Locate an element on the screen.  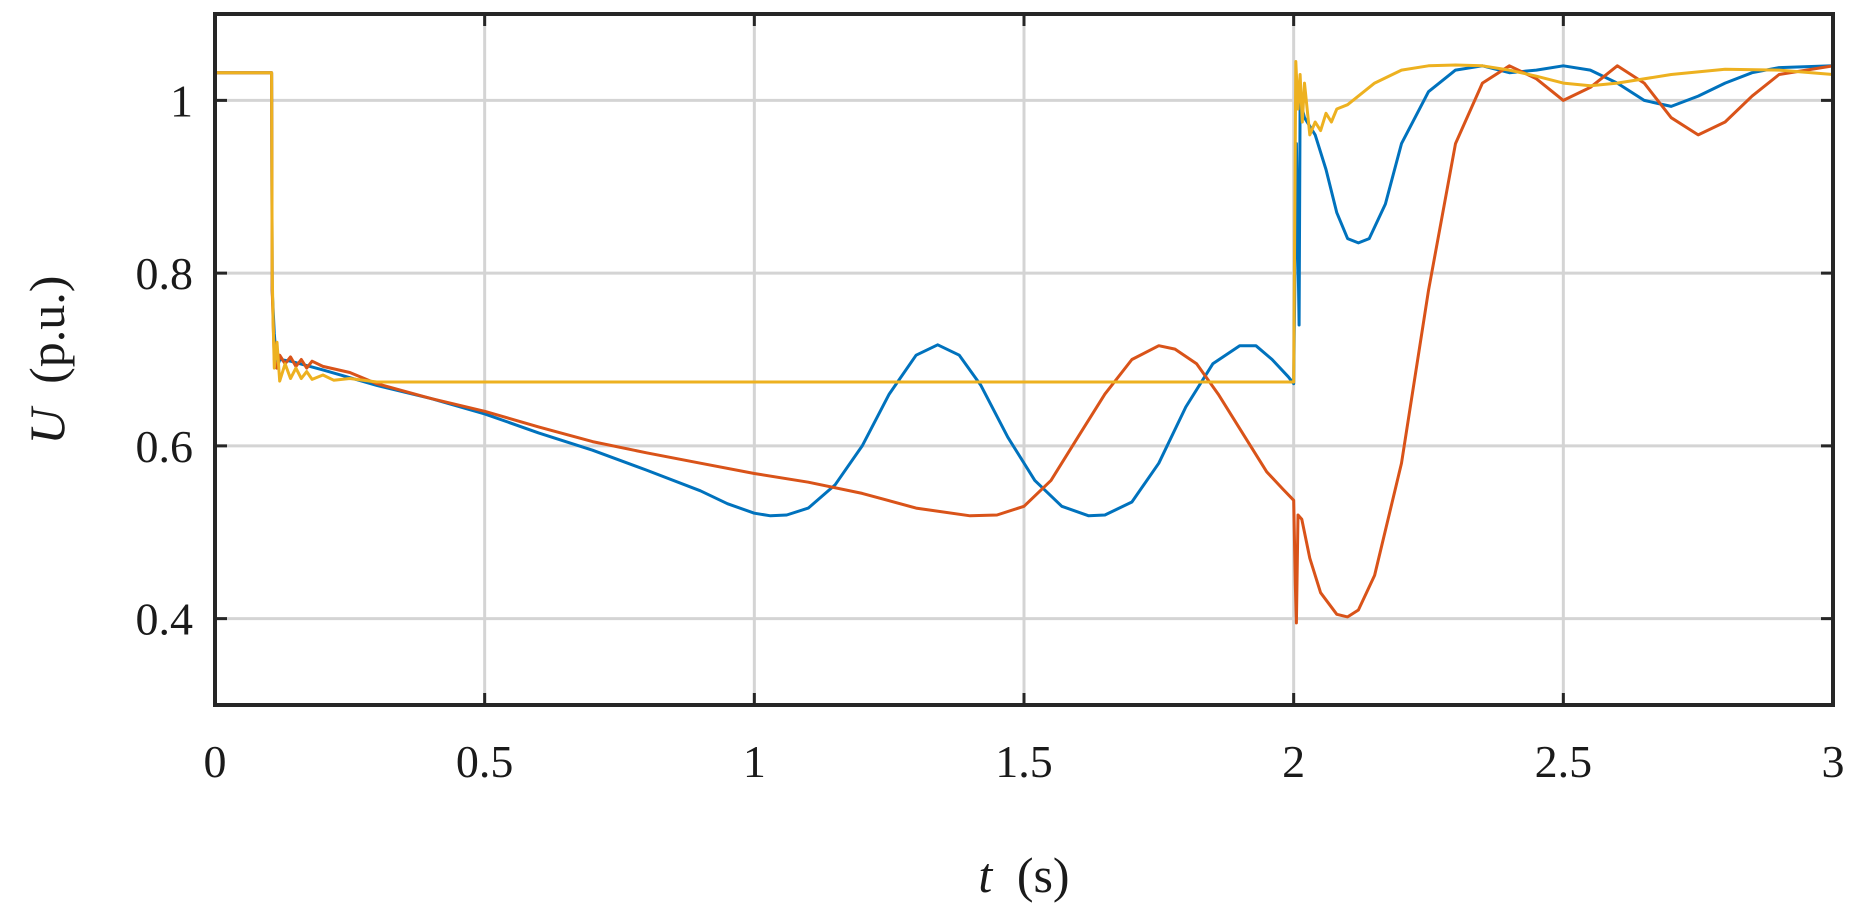
x-axis-unit: (s) is located at coordinates (1043, 875).